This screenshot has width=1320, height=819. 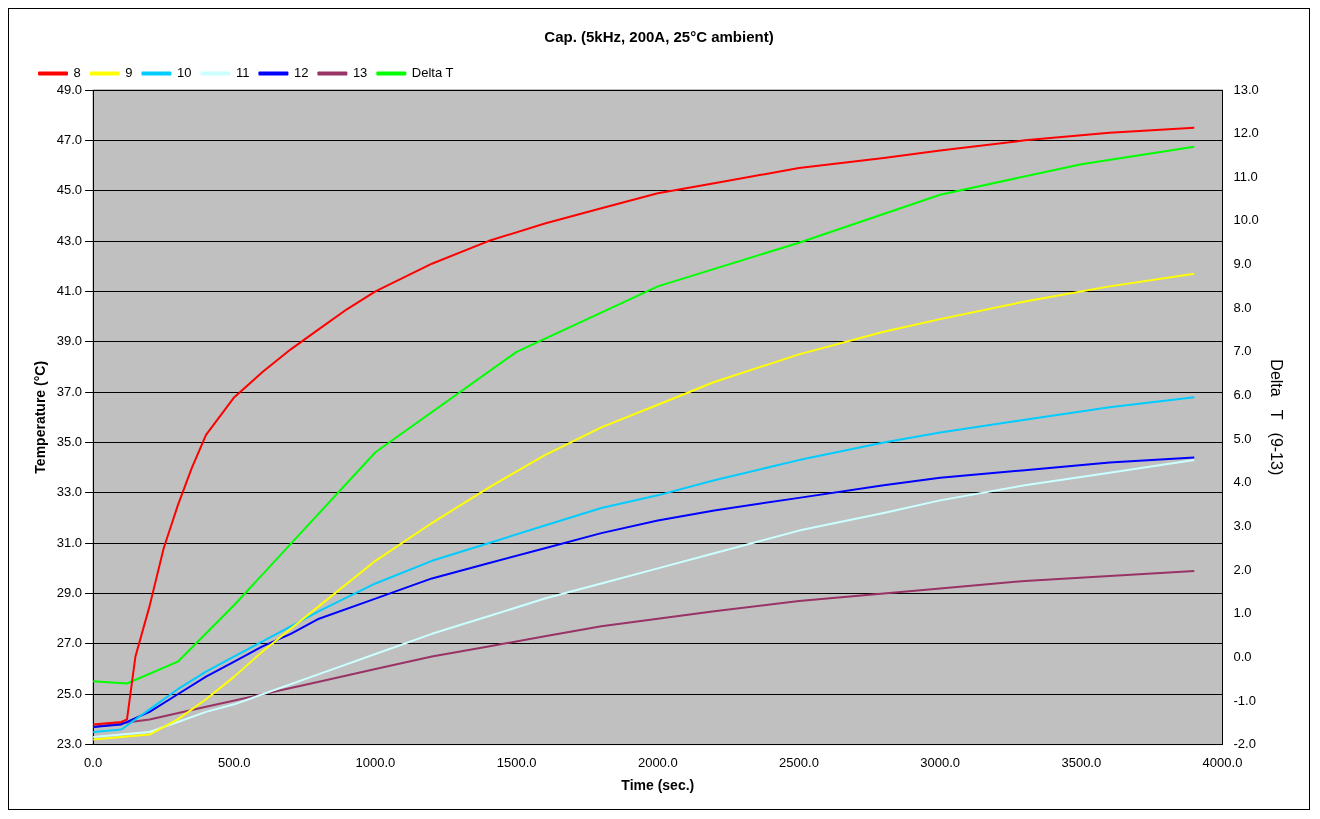 What do you see at coordinates (1246, 133) in the screenshot?
I see `y2-tick-label: 12.0` at bounding box center [1246, 133].